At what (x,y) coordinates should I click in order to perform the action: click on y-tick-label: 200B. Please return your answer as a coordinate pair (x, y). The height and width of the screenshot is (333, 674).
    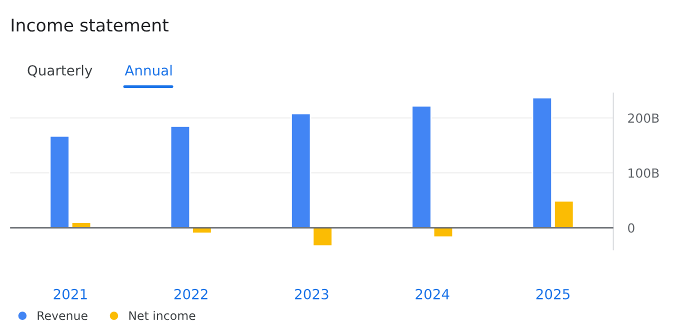
    Looking at the image, I should click on (643, 118).